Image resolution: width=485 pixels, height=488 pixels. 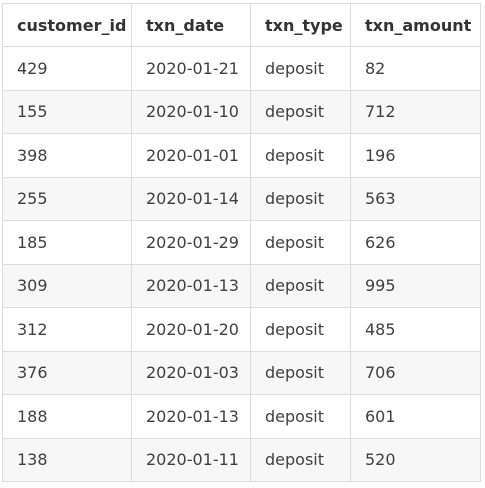 What do you see at coordinates (191, 459) in the screenshot?
I see `cell-txn-date: 2020-01-11` at bounding box center [191, 459].